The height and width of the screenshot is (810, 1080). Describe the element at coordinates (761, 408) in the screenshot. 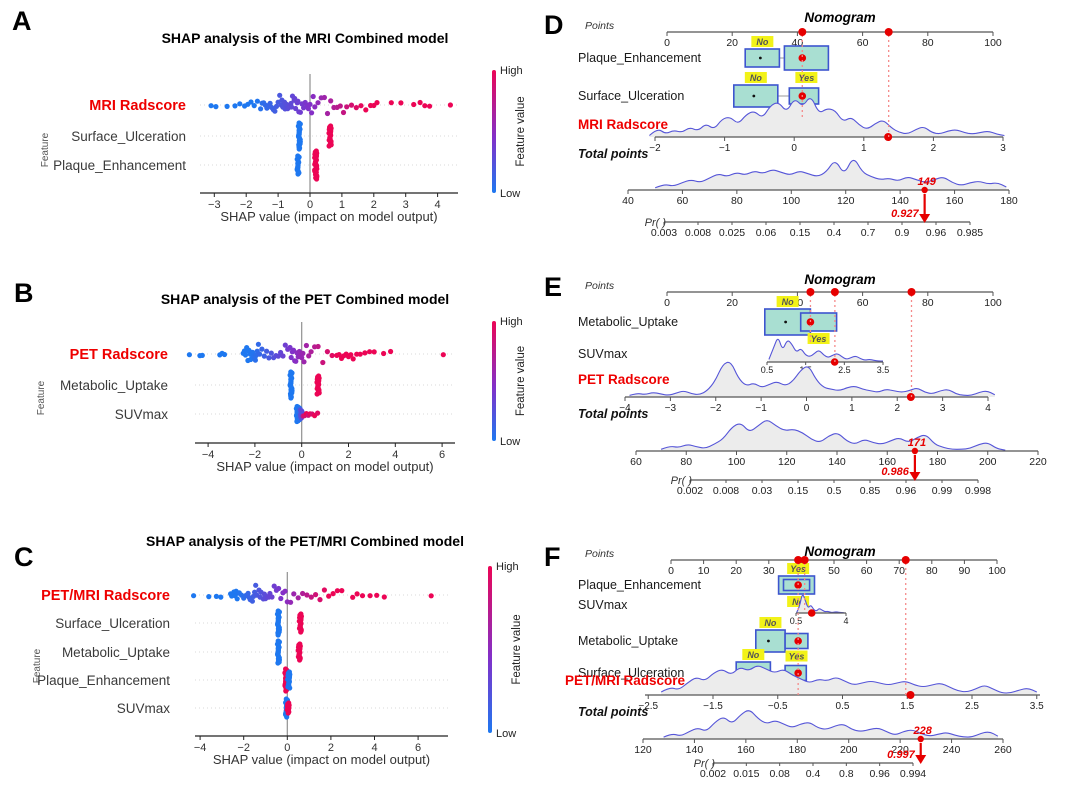

I see `radscore-tick-label: −1` at that location.